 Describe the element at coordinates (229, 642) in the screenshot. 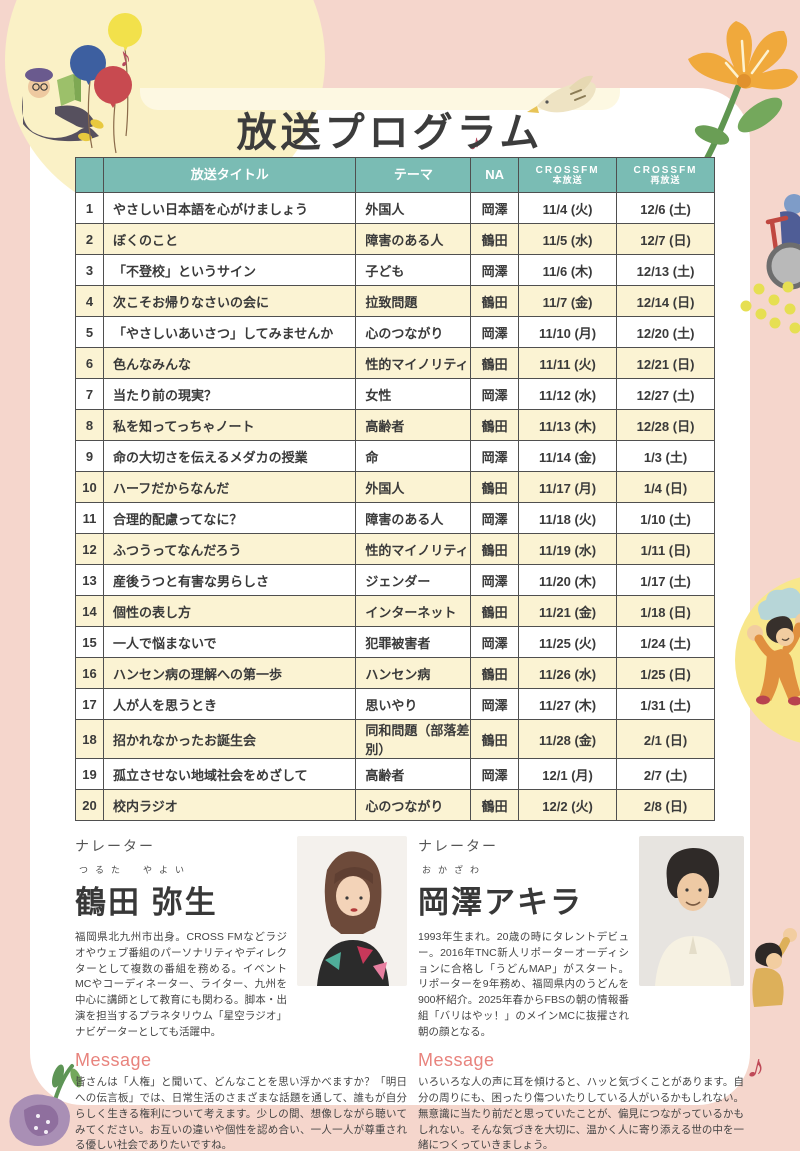

I see `row-broadcast-title: 一人で悩まないで` at that location.